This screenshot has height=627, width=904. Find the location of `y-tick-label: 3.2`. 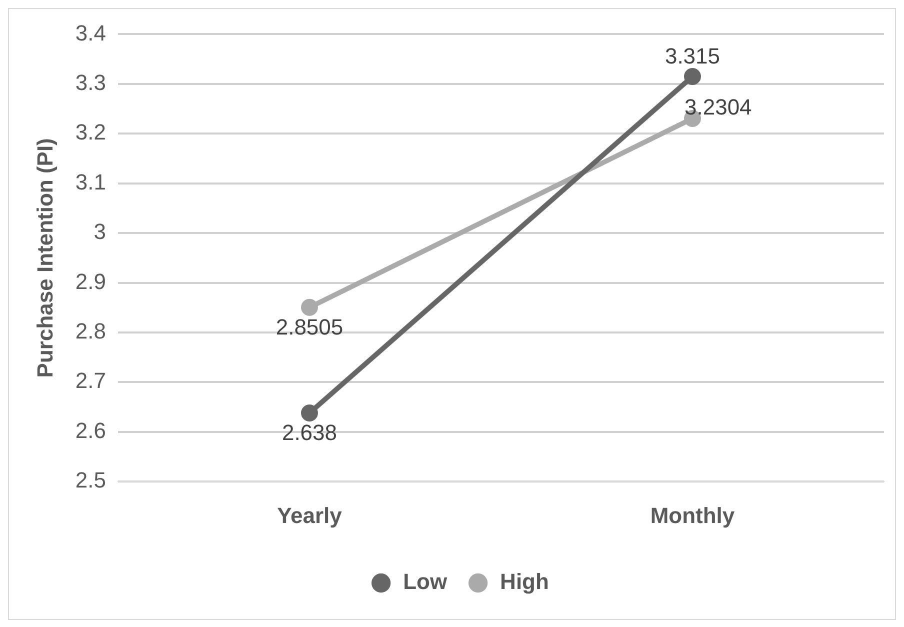

y-tick-label: 3.2 is located at coordinates (90, 132).